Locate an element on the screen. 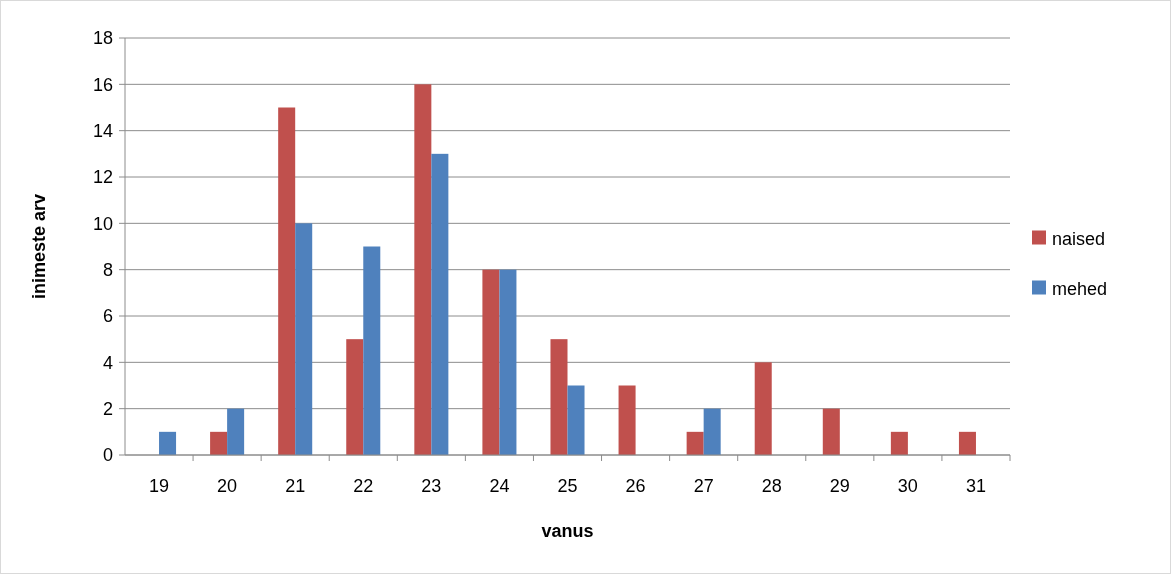 The width and height of the screenshot is (1171, 574). y-axis-title: inimeste arv is located at coordinates (39, 246).